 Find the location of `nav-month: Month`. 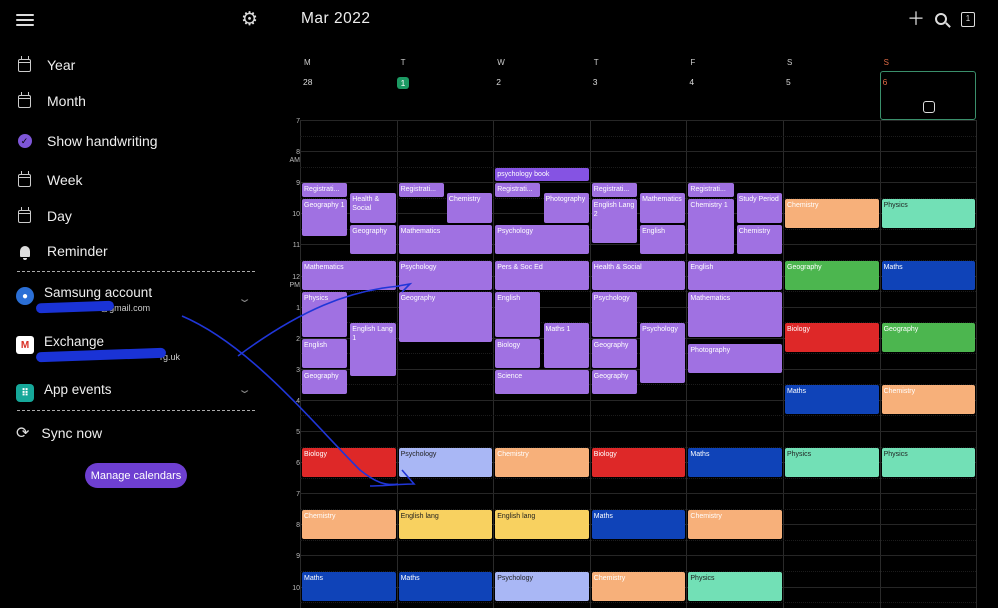

nav-month: Month is located at coordinates (51, 101).